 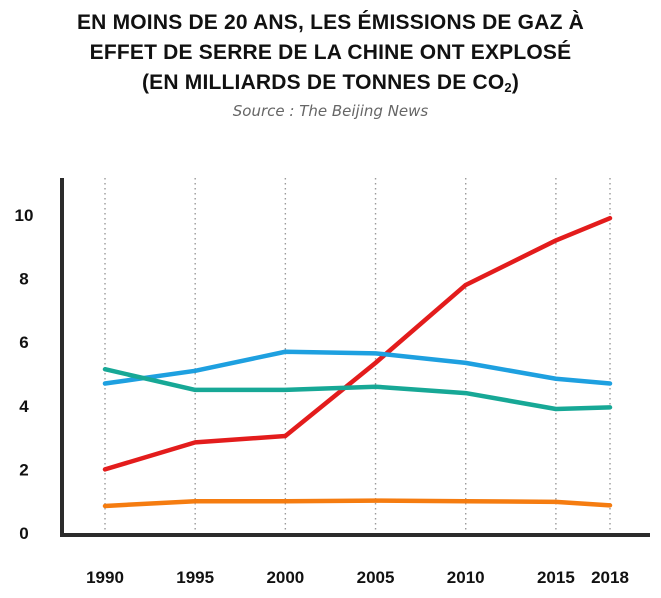 I want to click on chart-source: Source : The Beijing News, so click(x=330, y=111).